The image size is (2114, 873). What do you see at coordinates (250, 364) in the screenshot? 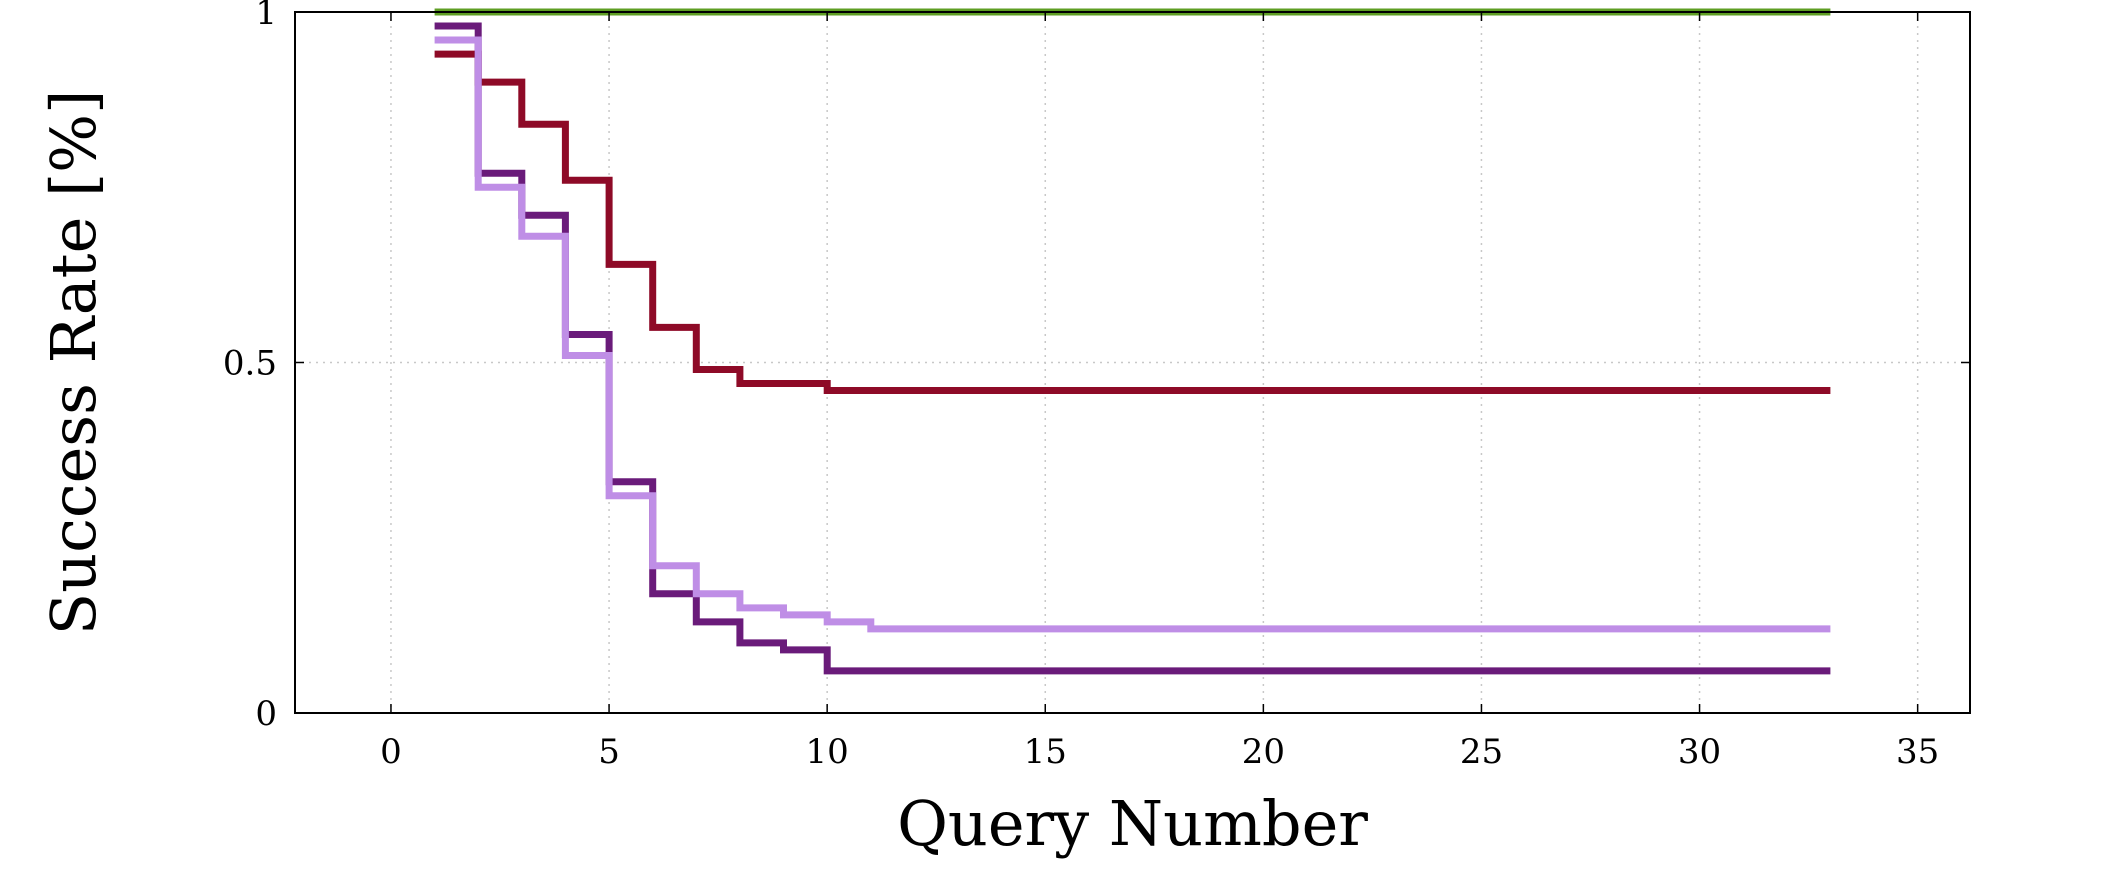
I see `y-tick-label: 0.5` at bounding box center [250, 364].